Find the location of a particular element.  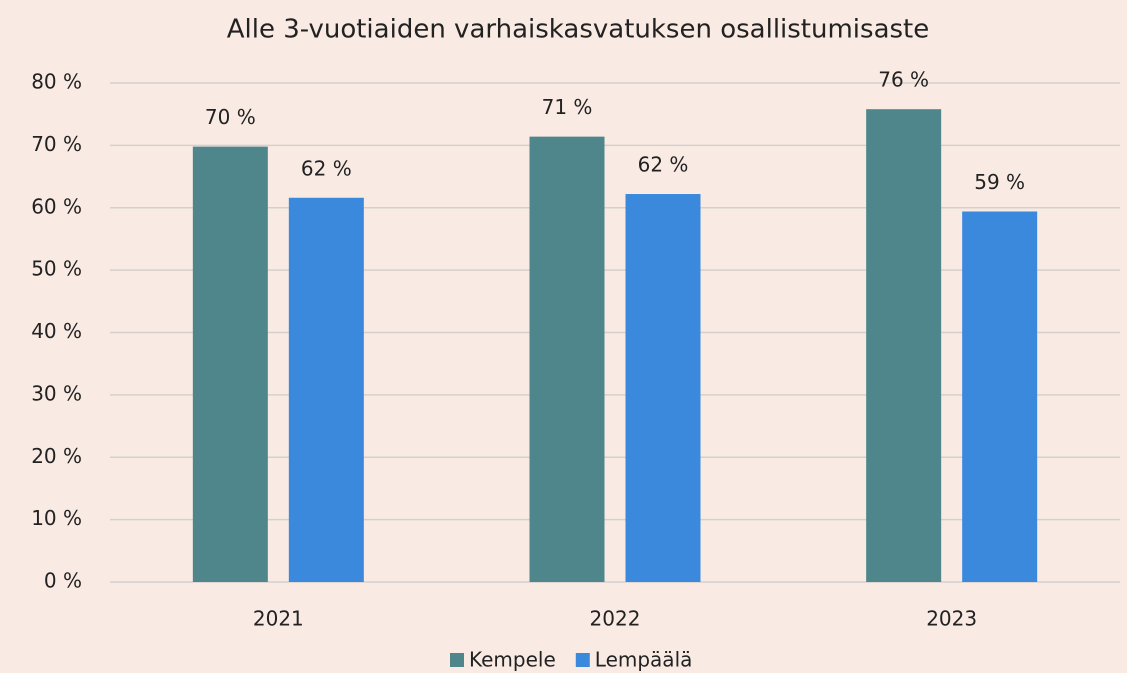

y-tick-label: 40 % is located at coordinates (56, 331).